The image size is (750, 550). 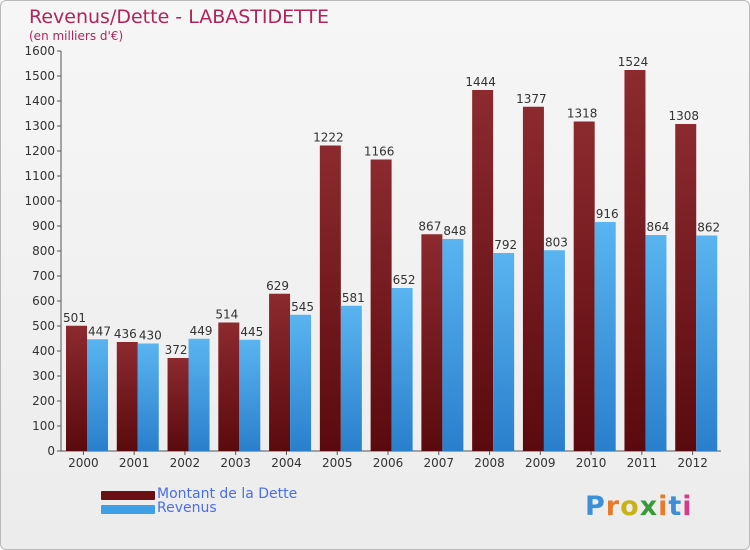 What do you see at coordinates (595, 506) in the screenshot?
I see `logo-letter: P` at bounding box center [595, 506].